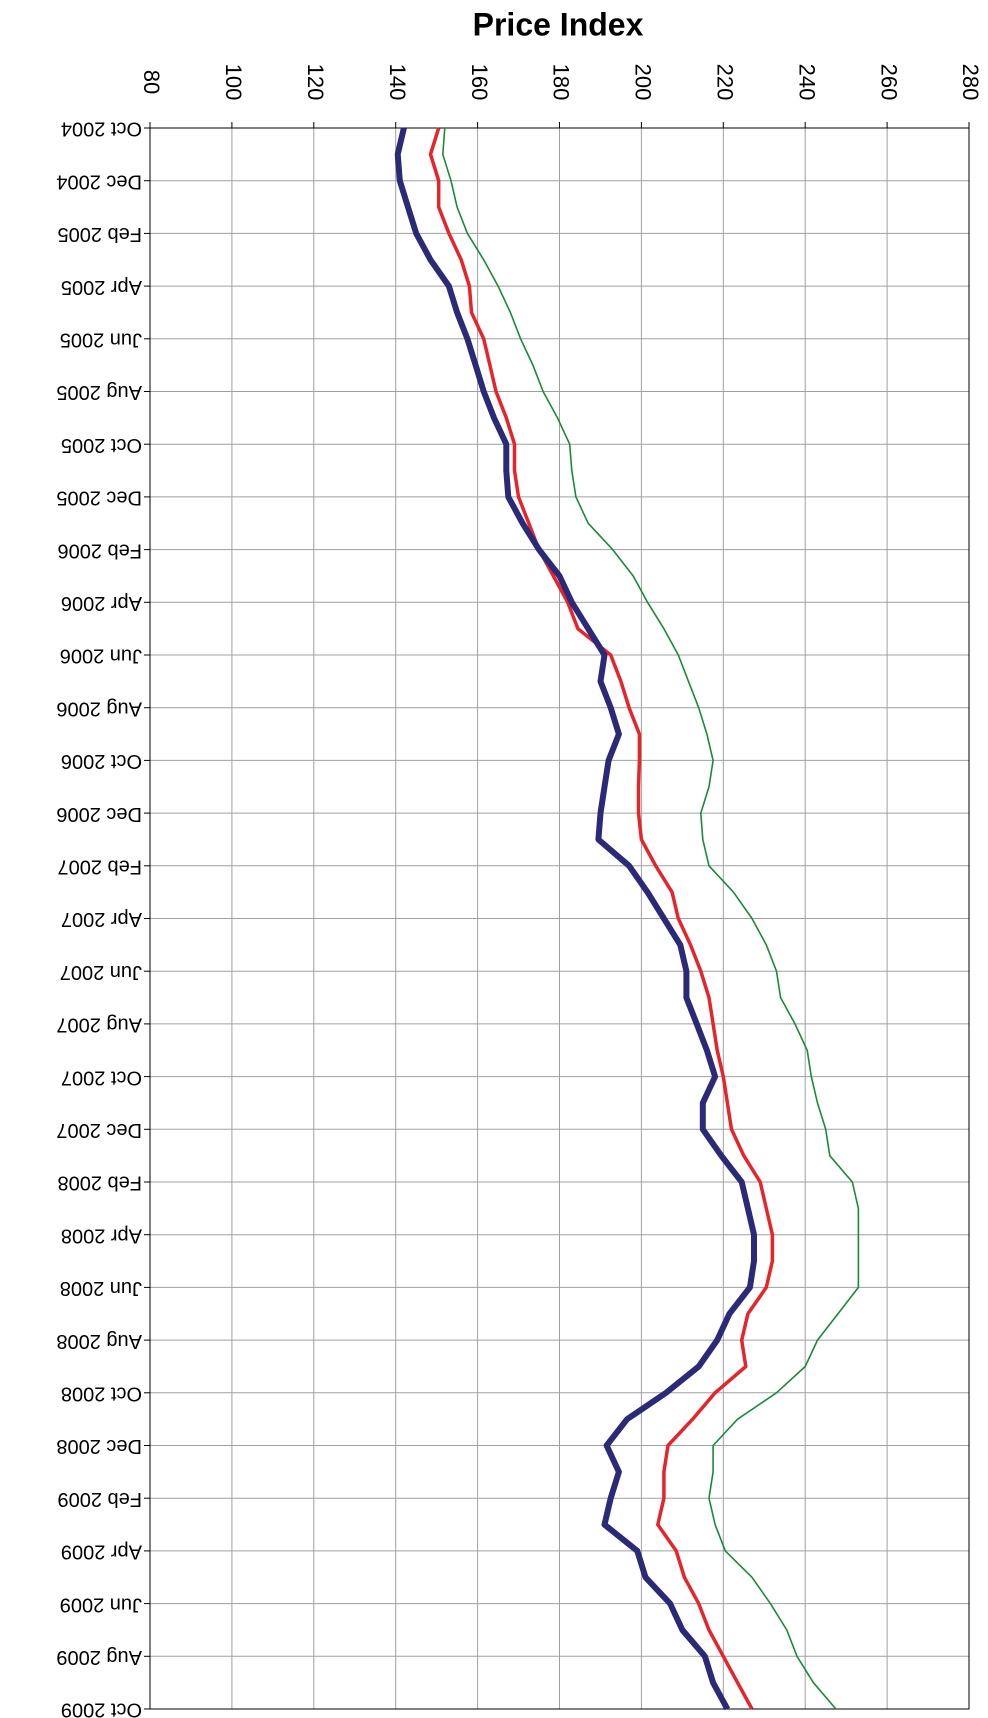  What do you see at coordinates (99, 1446) in the screenshot?
I see `category-label: Dec 2008` at bounding box center [99, 1446].